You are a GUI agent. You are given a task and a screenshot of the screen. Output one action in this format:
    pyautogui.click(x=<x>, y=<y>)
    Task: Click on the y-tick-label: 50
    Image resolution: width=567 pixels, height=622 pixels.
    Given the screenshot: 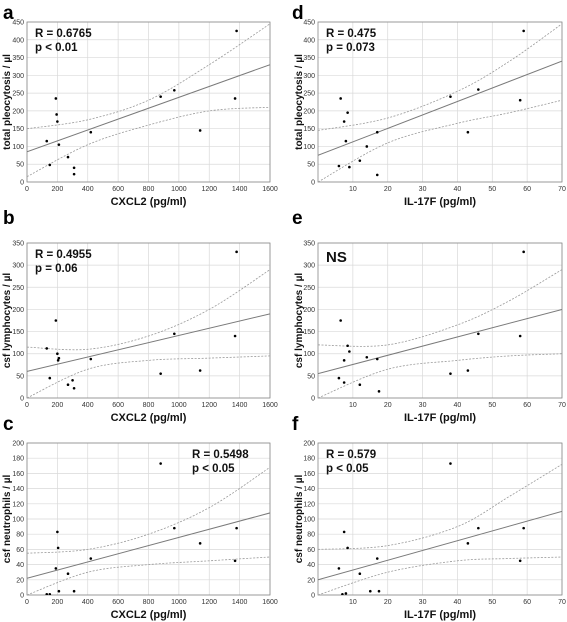 What is the action you would take?
    pyautogui.click(x=20, y=165)
    